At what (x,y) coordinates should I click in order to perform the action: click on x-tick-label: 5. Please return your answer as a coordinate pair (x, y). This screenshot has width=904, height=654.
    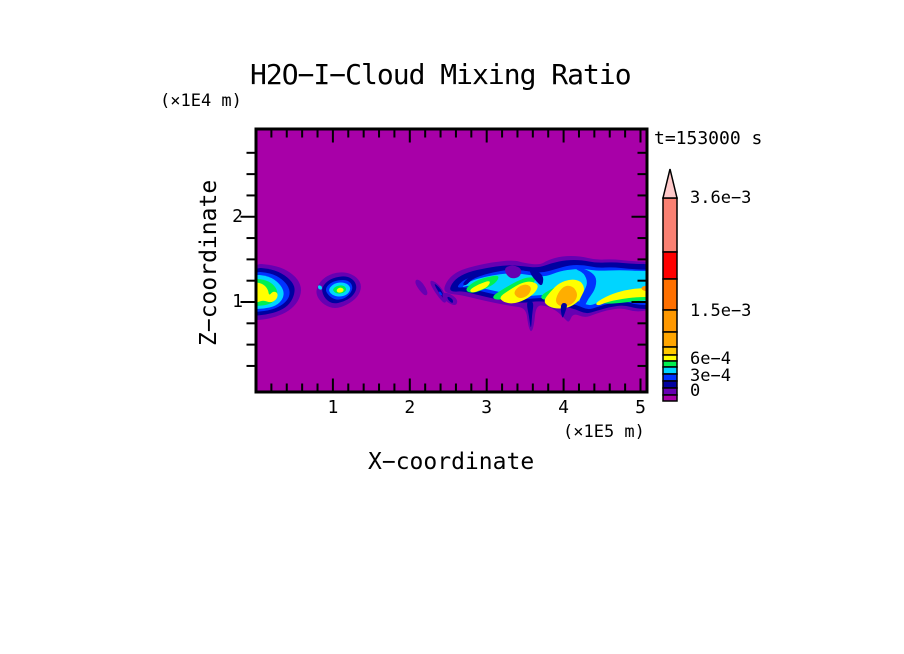
    Looking at the image, I should click on (640, 407).